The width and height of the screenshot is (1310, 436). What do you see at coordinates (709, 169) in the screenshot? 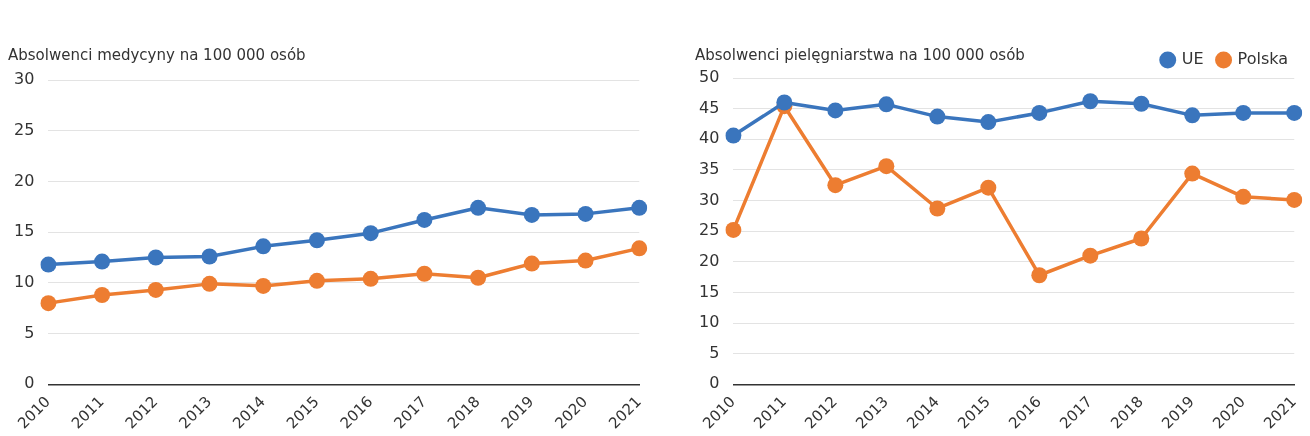
I see `y-tick-label: 35` at bounding box center [709, 169].